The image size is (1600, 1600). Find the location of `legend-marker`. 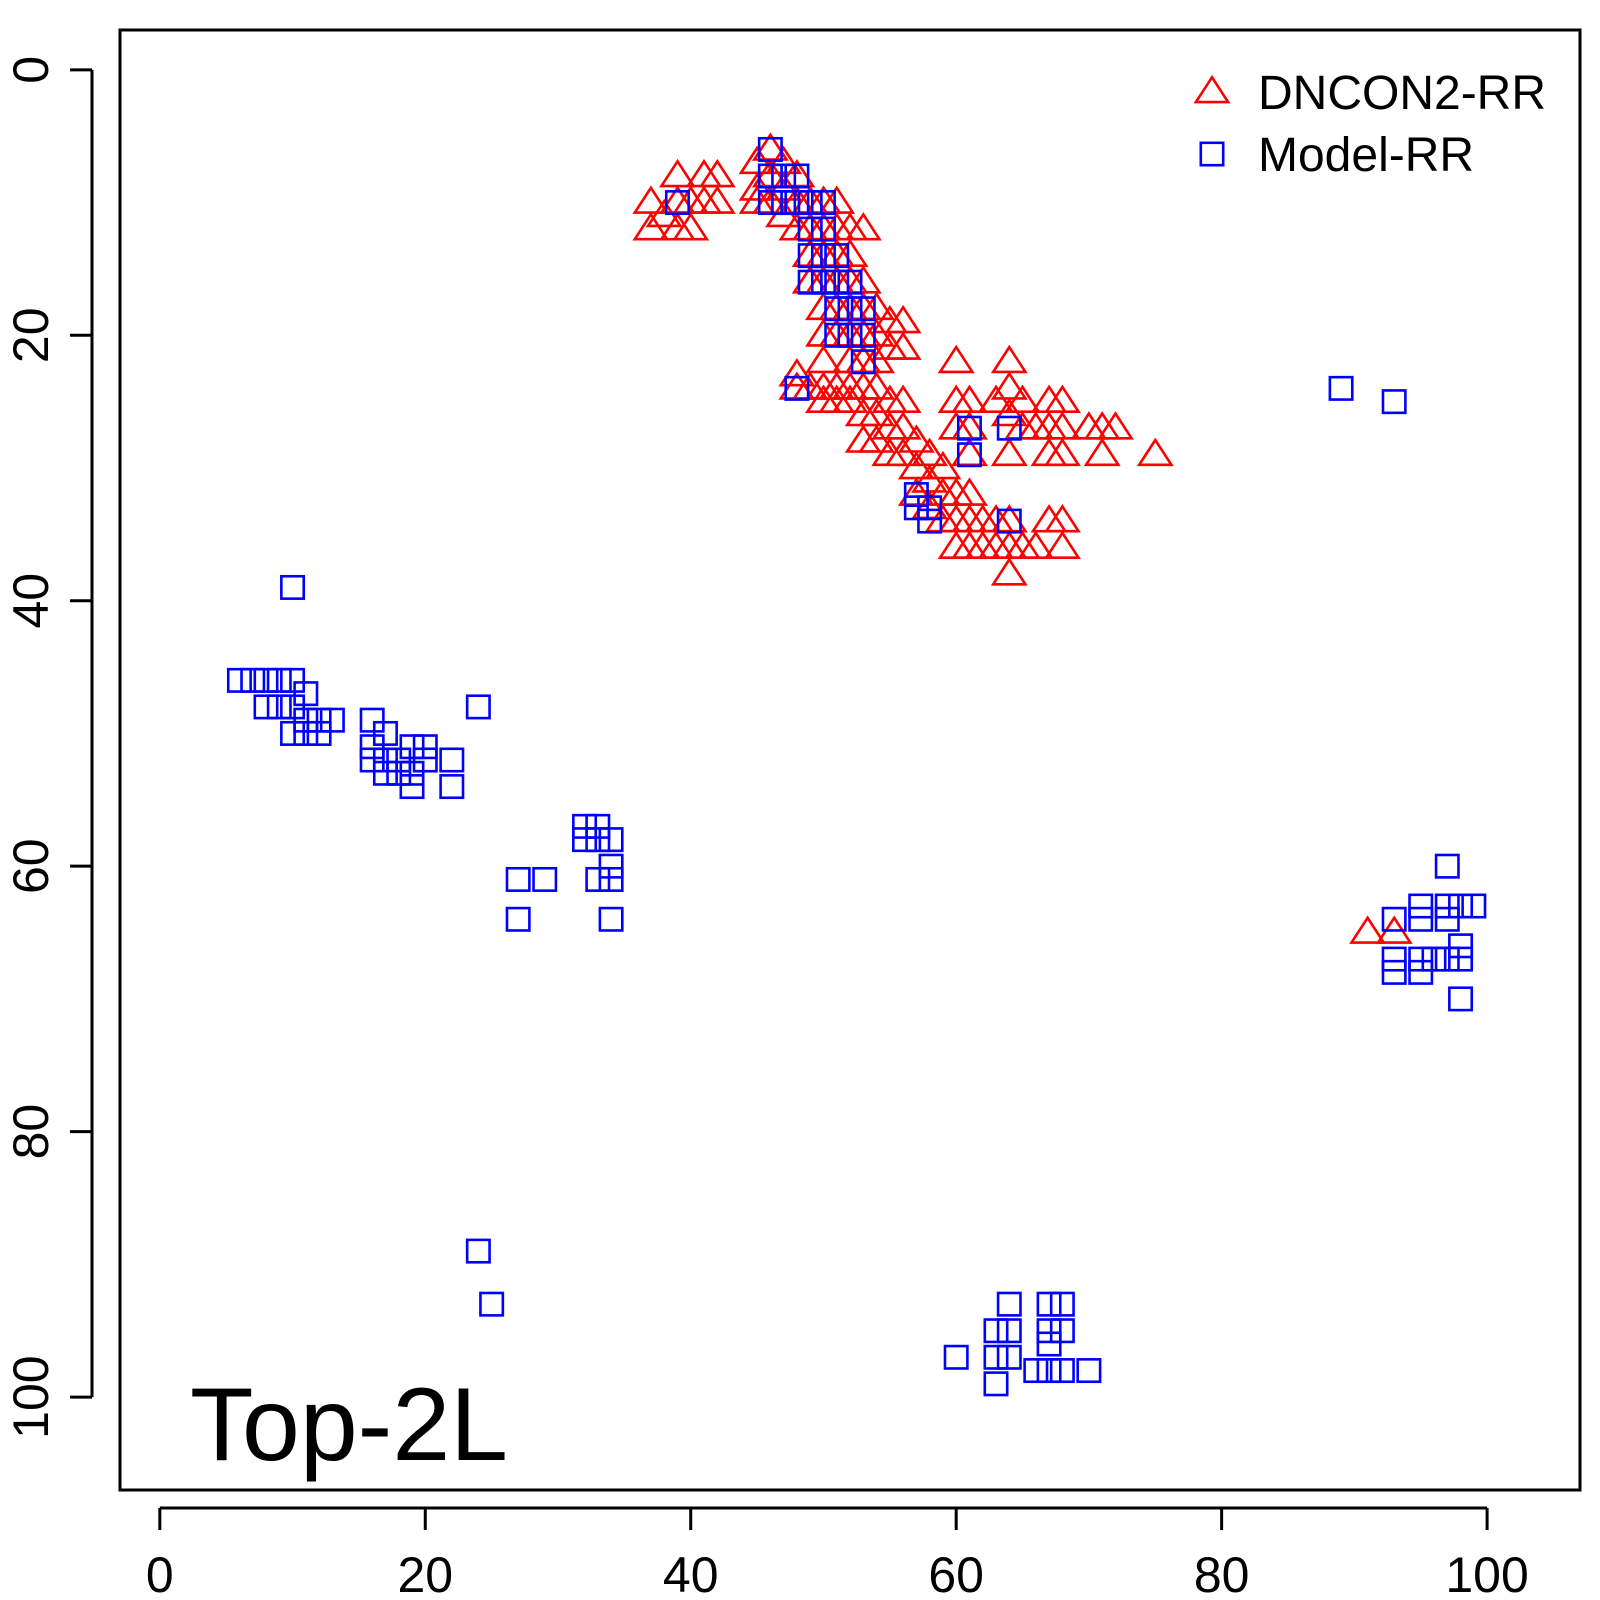

legend-marker is located at coordinates (1212, 154).